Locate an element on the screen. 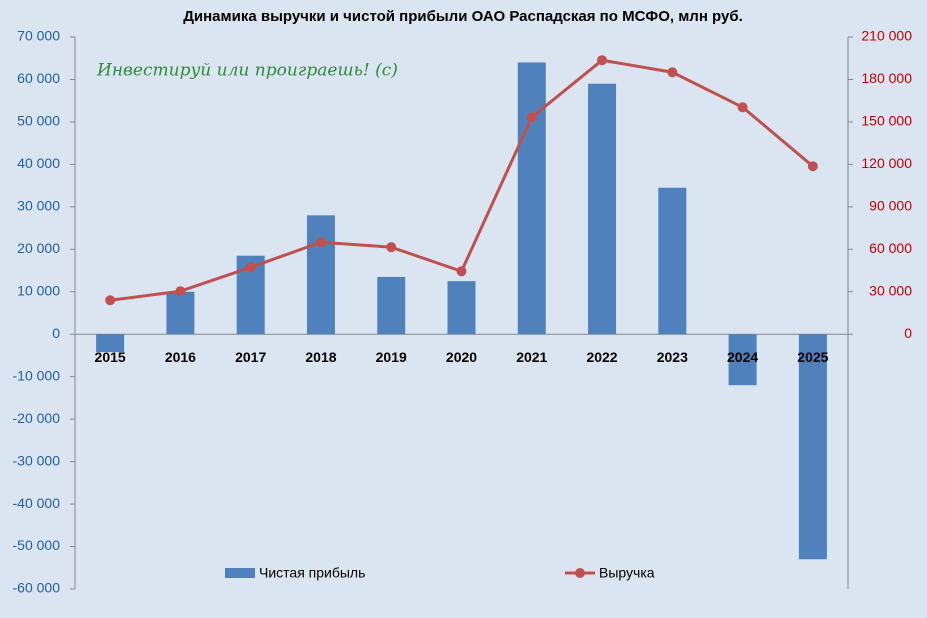 The image size is (927, 618). y2-tick-label: 180 000 is located at coordinates (886, 78).